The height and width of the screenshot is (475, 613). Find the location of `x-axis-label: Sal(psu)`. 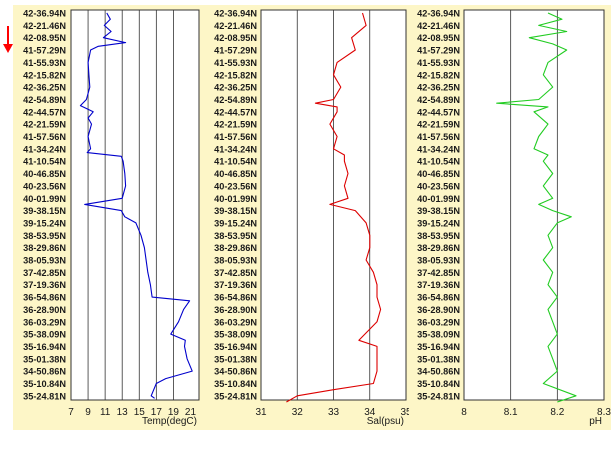

x-axis-label: Sal(psu) is located at coordinates (385, 421).